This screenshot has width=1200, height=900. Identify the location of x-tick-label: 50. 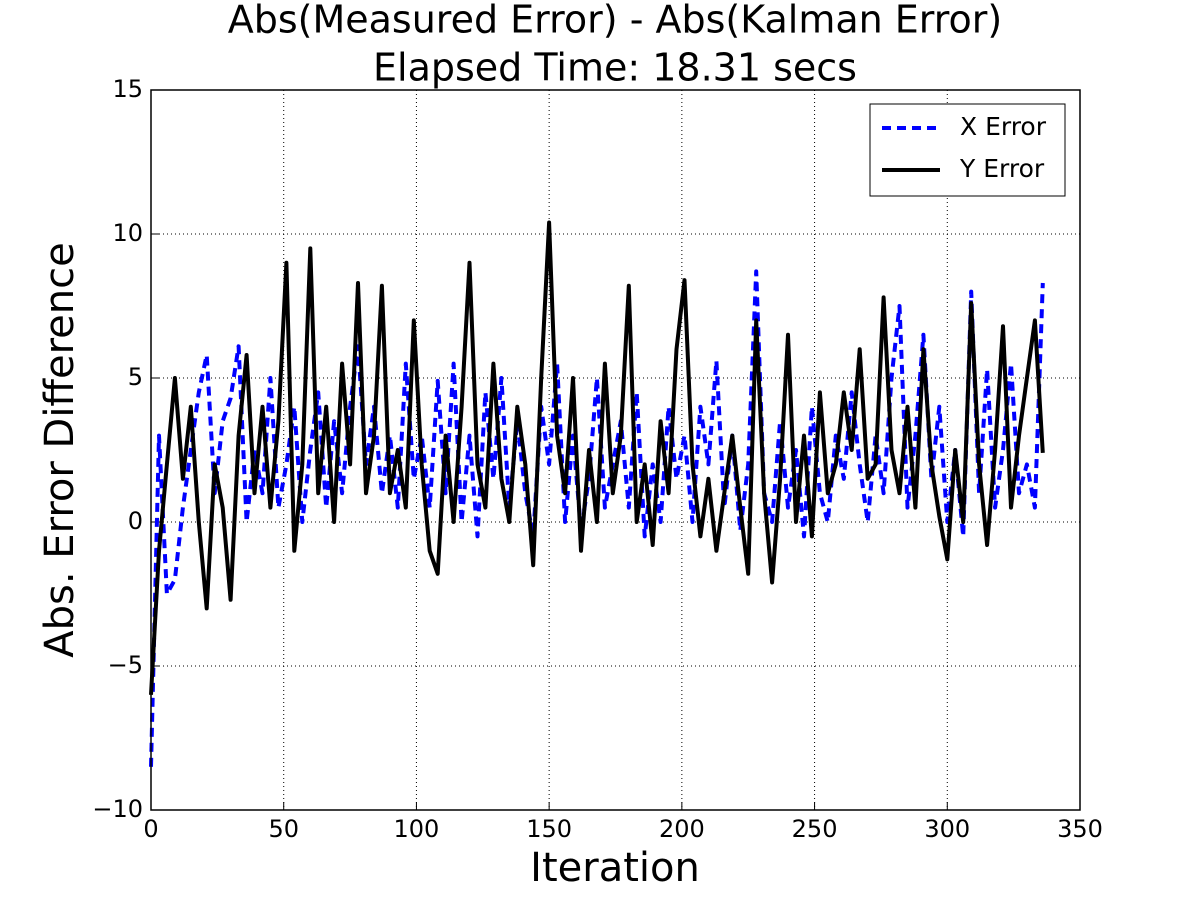
(283, 829).